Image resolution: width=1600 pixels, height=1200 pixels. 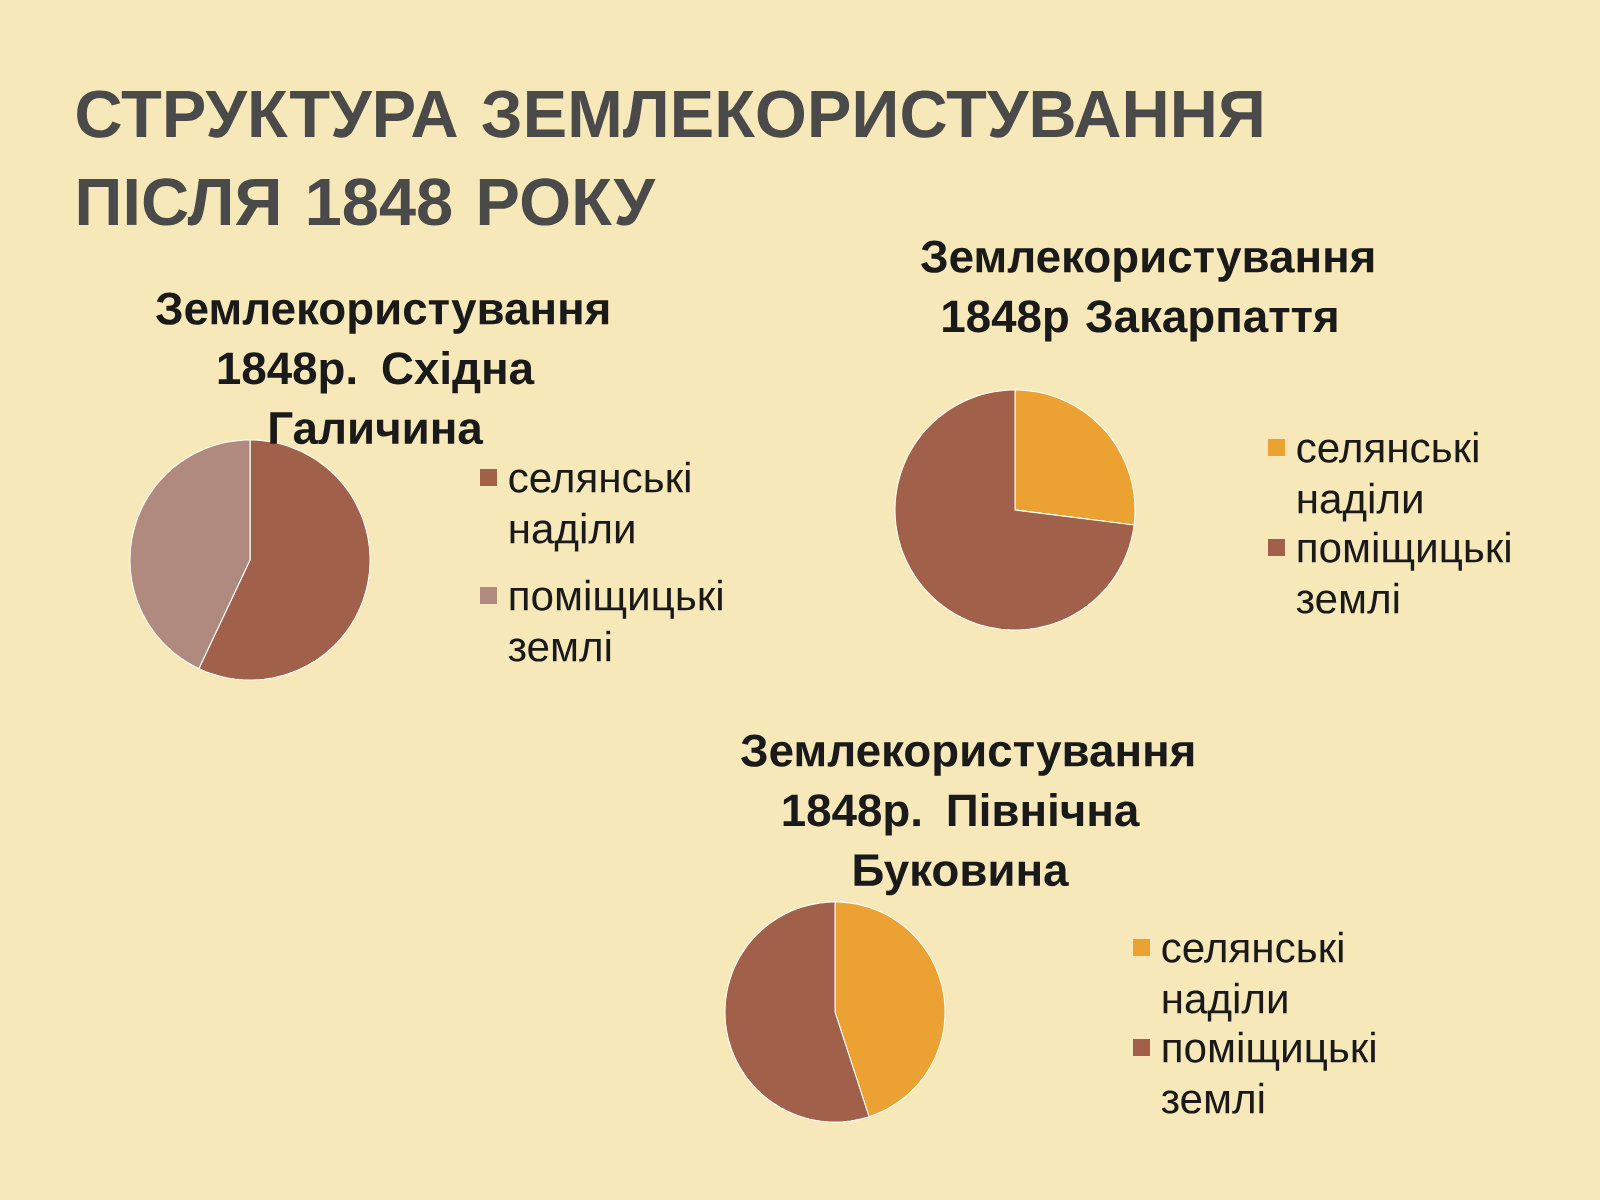 What do you see at coordinates (669, 158) in the screenshot?
I see `text: СТРУКТУРА ЗЕМЛЕКОРИСТУВАННЯ ПІСЛЯ 1848 РОКУ` at bounding box center [669, 158].